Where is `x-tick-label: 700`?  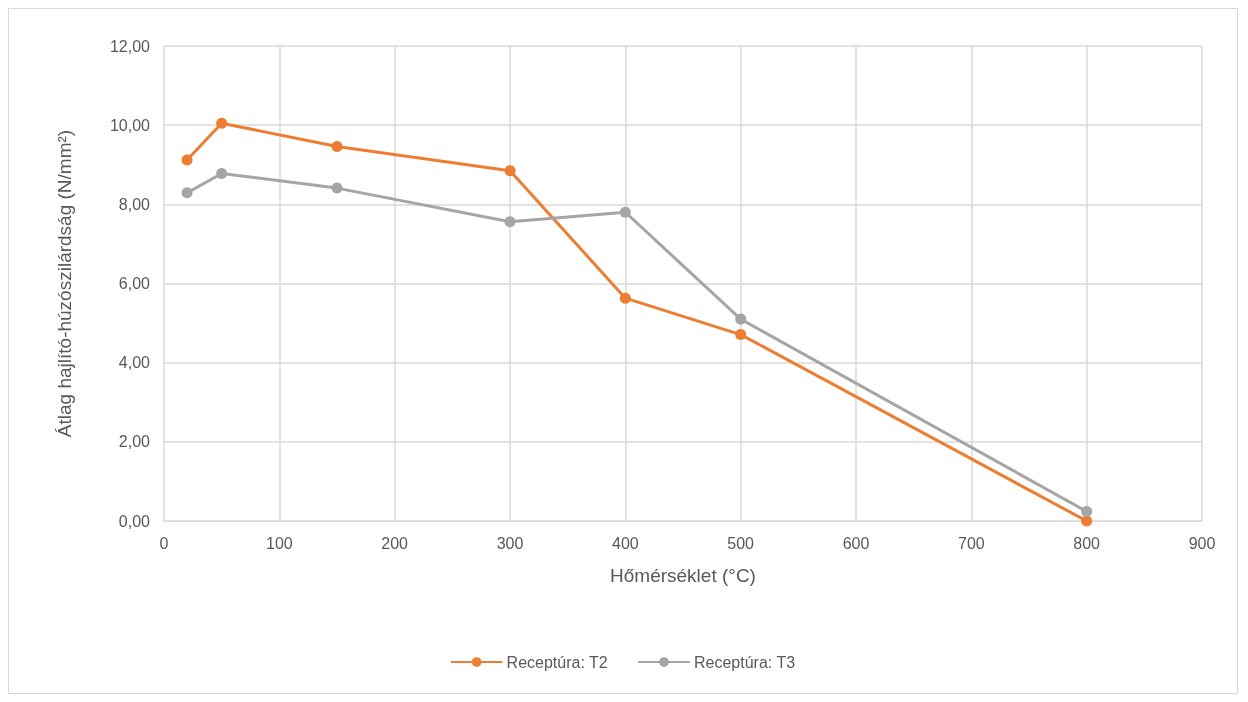
x-tick-label: 700 is located at coordinates (971, 543).